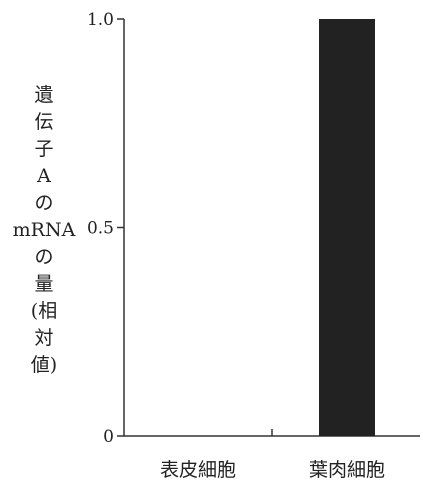 Image resolution: width=423 pixels, height=482 pixels. I want to click on y-tick-label: 0.5, so click(100, 229).